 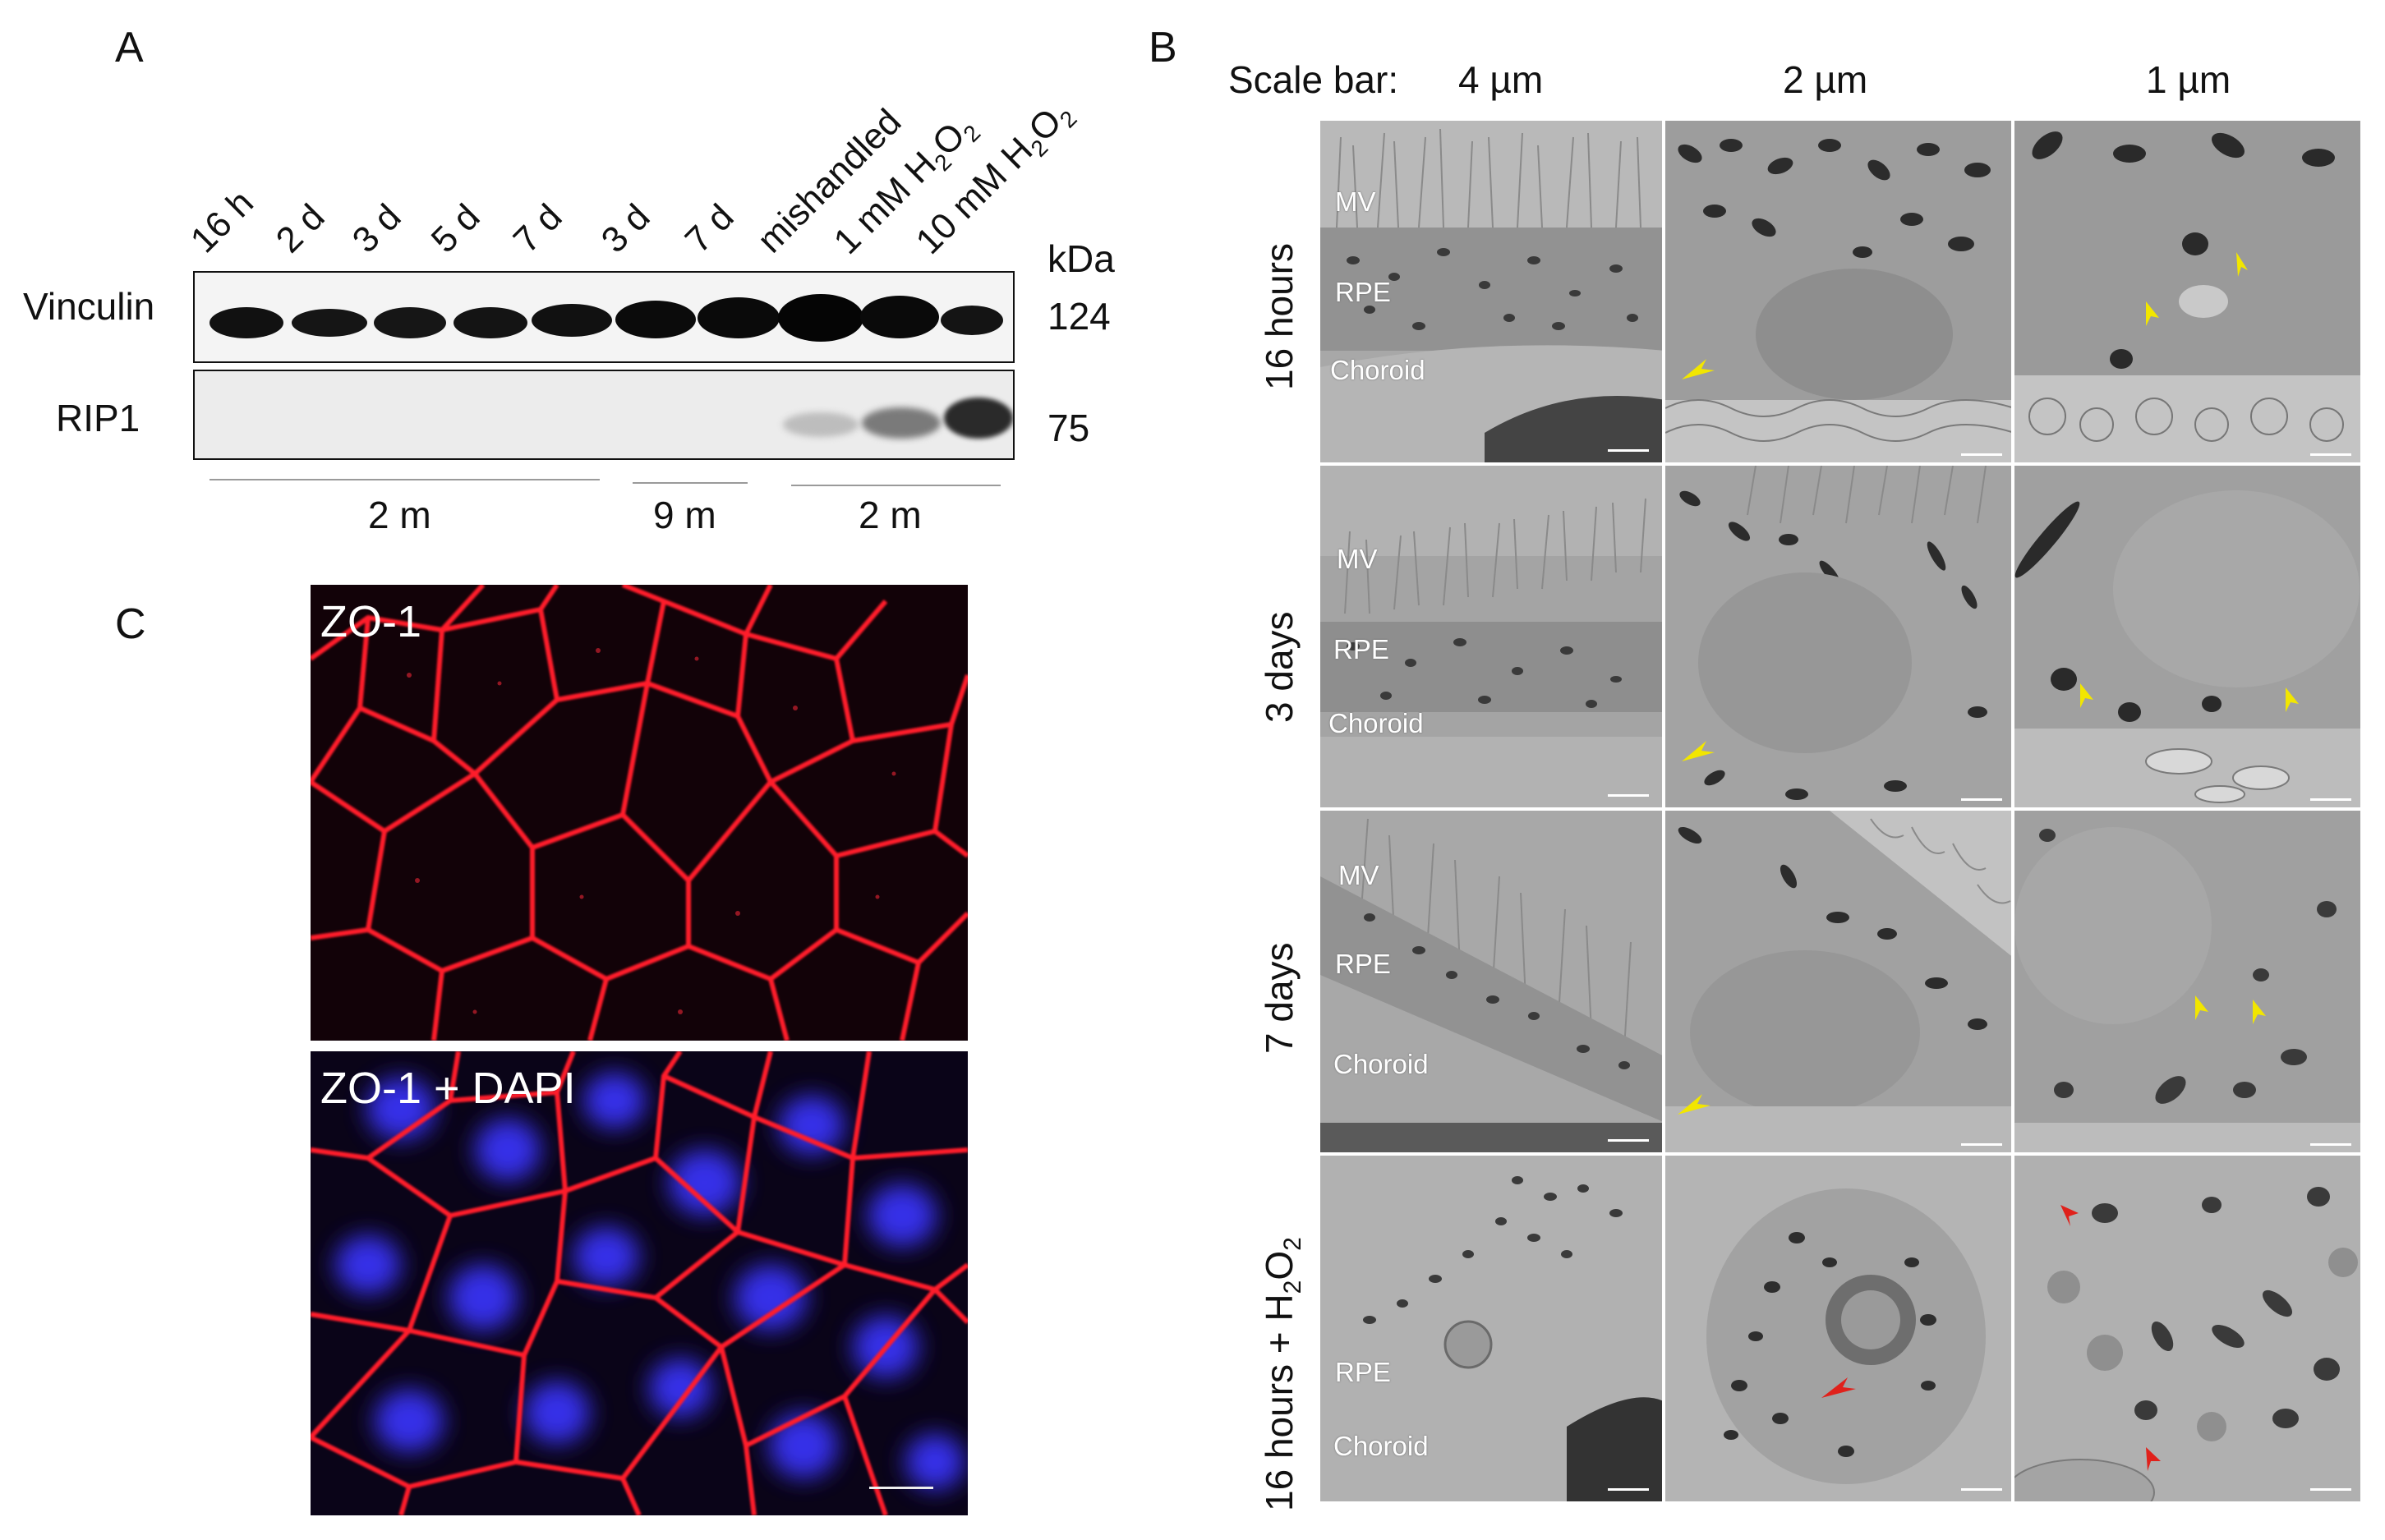 I want to click on em-tile-16h-1um, so click(x=2187, y=291).